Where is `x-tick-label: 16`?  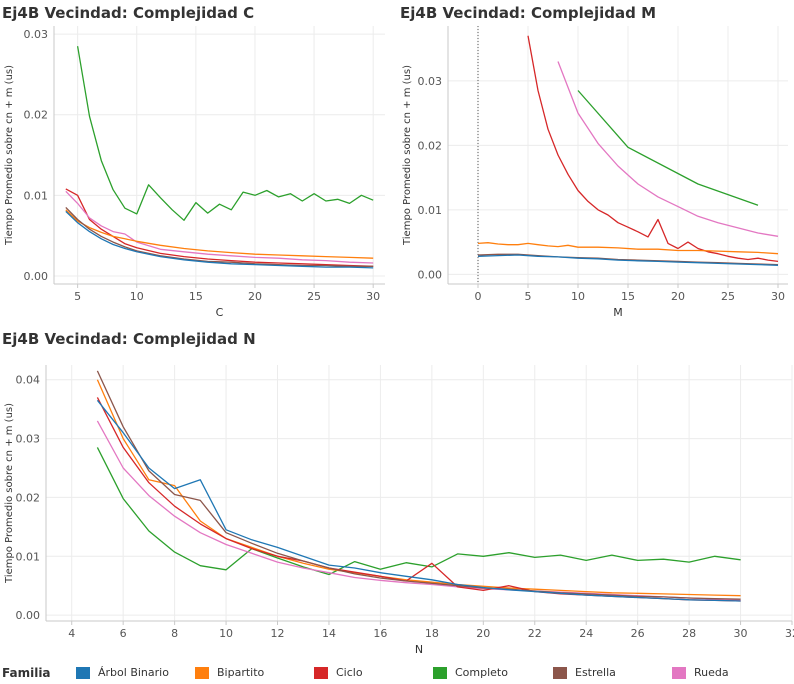
x-tick-label: 16 is located at coordinates (380, 633).